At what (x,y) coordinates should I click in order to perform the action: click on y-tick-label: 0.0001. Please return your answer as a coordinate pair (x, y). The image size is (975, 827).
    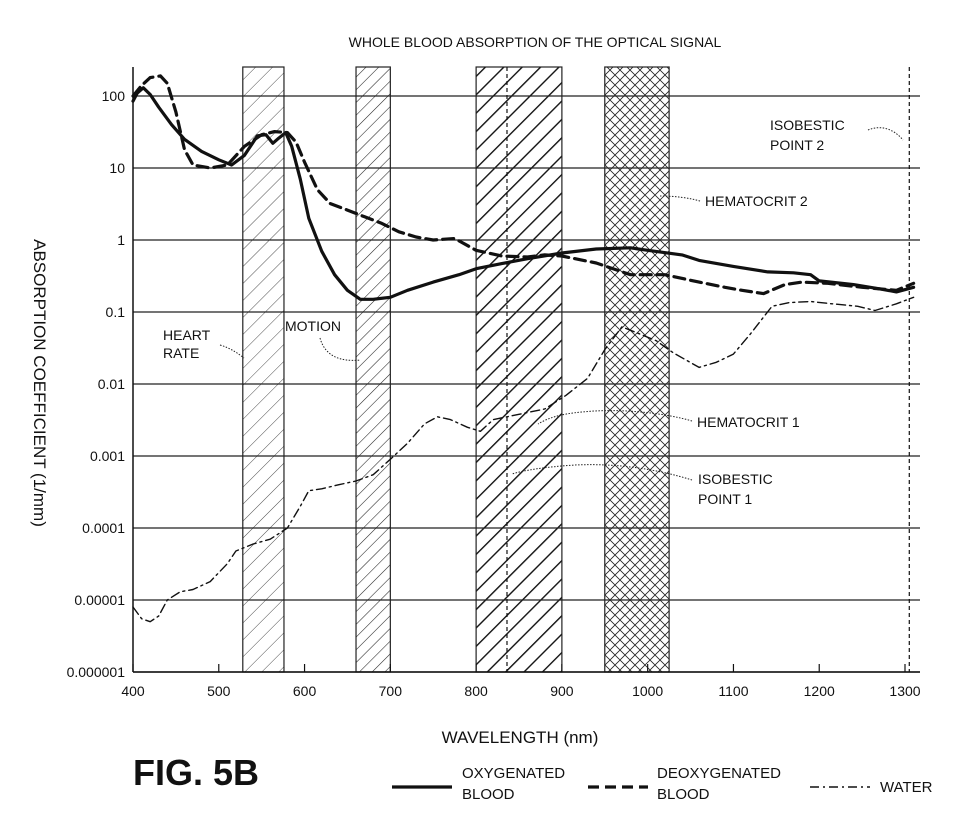
    Looking at the image, I should click on (103, 528).